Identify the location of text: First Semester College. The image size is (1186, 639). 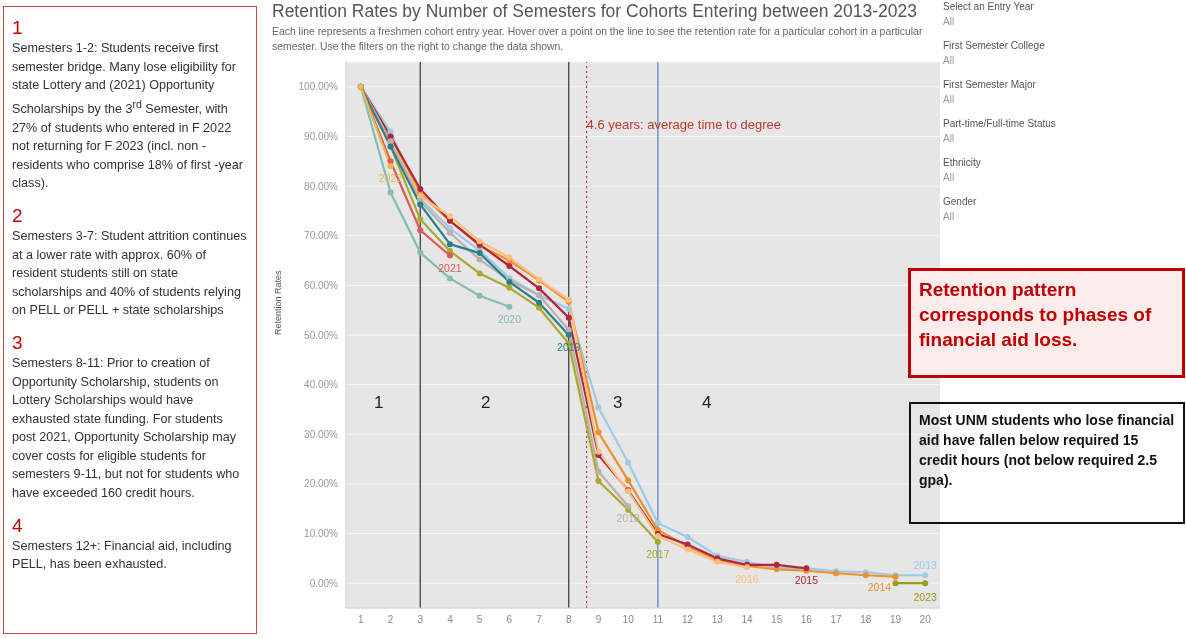
(994, 46).